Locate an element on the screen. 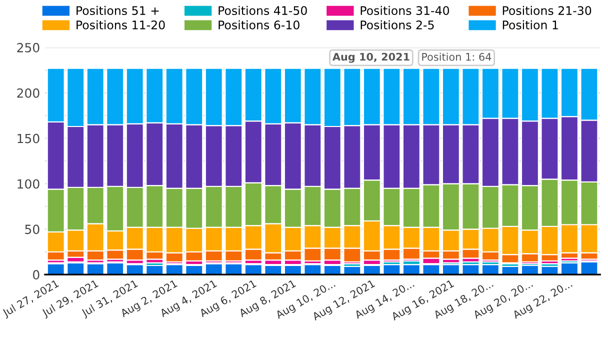  y-tick-label: 250 is located at coordinates (28, 47).